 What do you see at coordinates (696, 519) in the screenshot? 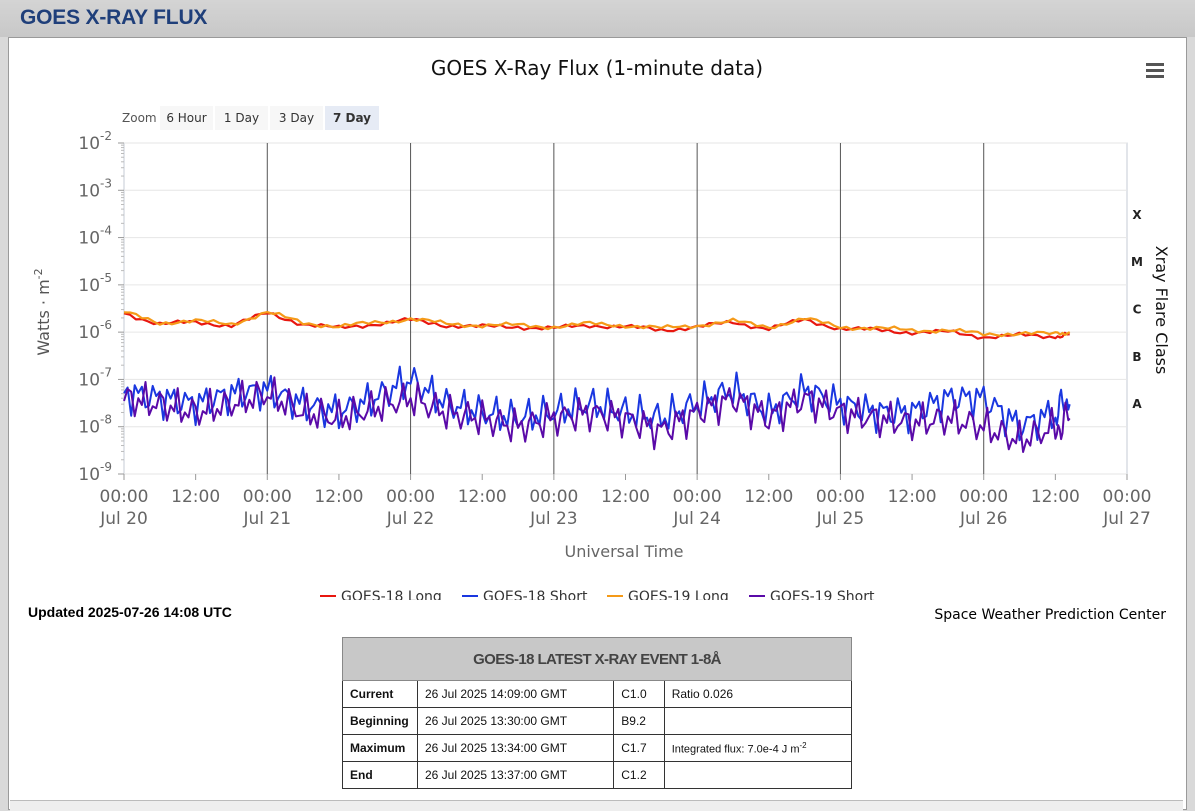
I see `x-tick-date: Jul 24` at bounding box center [696, 519].